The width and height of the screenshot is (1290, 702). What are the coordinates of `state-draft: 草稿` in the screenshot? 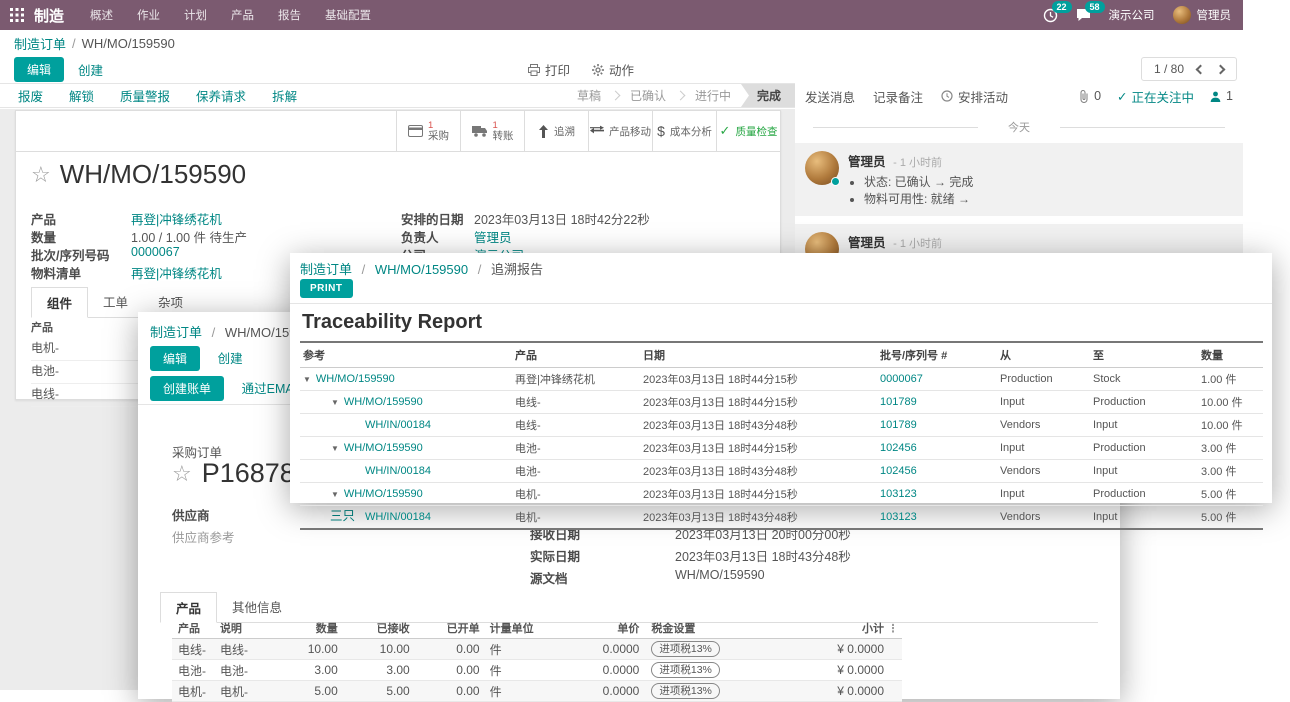 It's located at (588, 96).